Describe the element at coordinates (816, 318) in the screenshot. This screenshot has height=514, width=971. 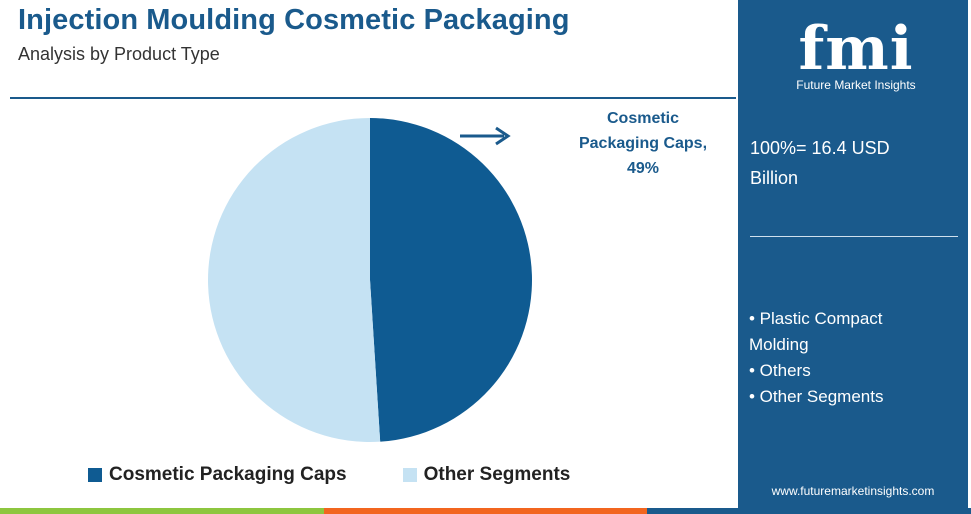
I see `segment-item: • Plastic Compact` at that location.